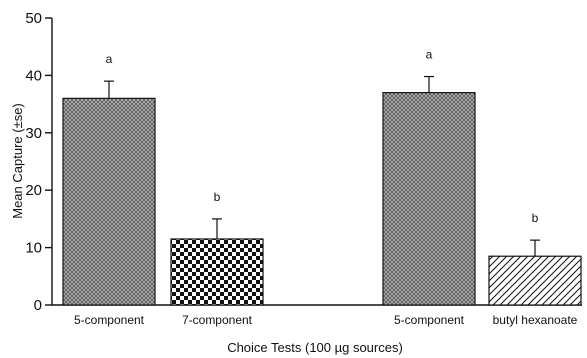  I want to click on x-axis-title: Choice Tests (100 µg sources), so click(315, 347).